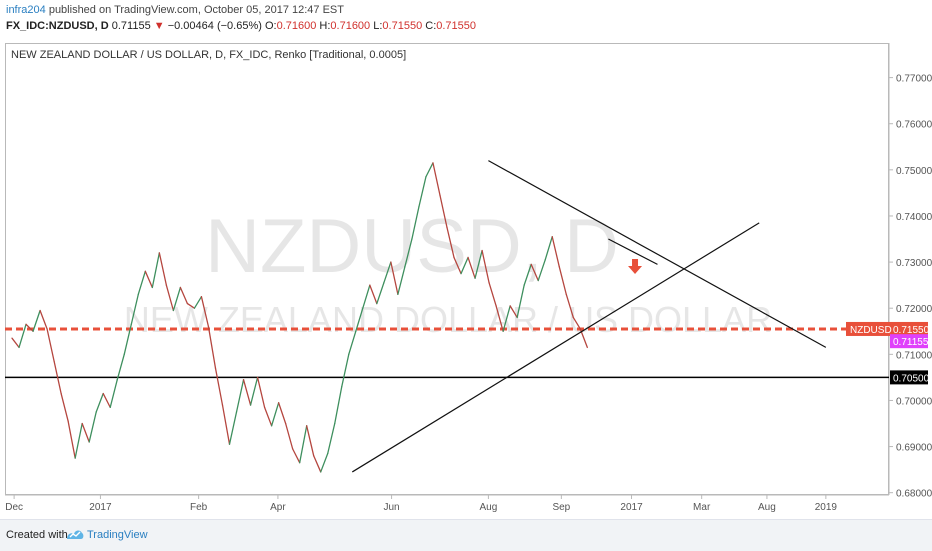  What do you see at coordinates (914, 309) in the screenshot?
I see `y-tick-label: 0.72000` at bounding box center [914, 309].